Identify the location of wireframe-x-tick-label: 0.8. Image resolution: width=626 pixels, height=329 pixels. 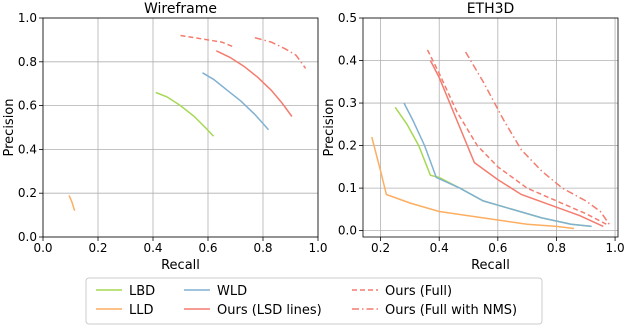
(262, 248).